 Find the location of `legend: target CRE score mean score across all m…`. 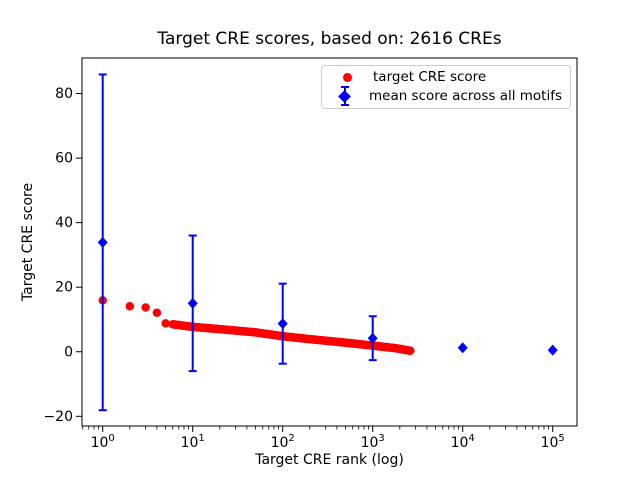

legend: target CRE score mean score across all m… is located at coordinates (446, 87).